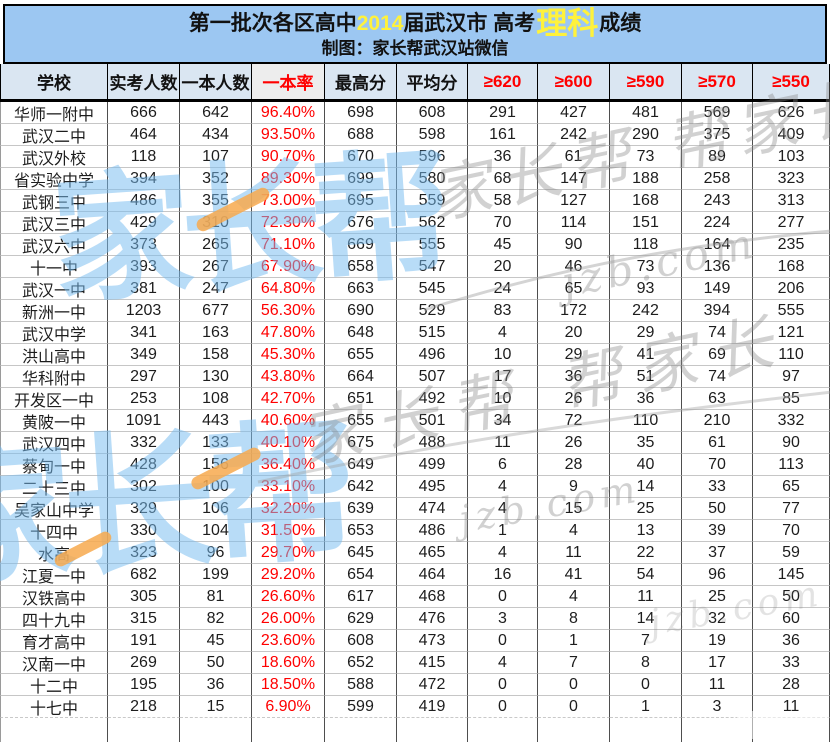 The image size is (830, 742). I want to click on school-name-cell: 十二中, so click(54, 685).